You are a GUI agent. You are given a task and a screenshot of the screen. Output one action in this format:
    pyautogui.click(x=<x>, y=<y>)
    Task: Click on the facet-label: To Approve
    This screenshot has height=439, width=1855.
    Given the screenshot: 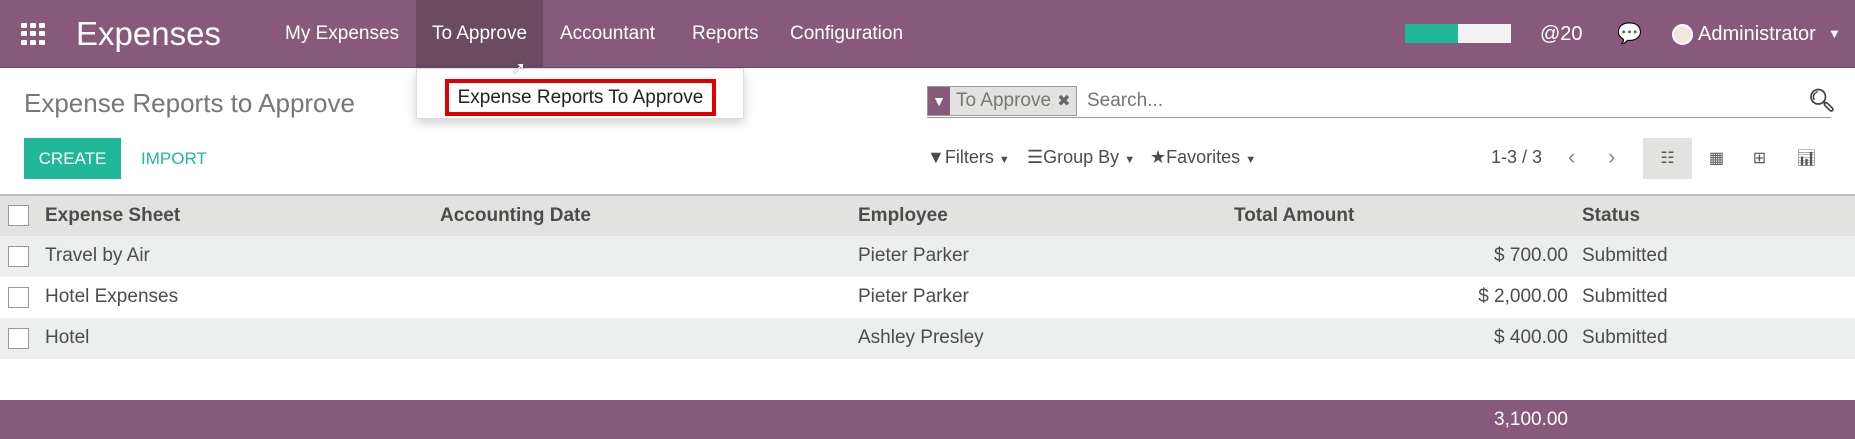 What is the action you would take?
    pyautogui.click(x=1004, y=100)
    